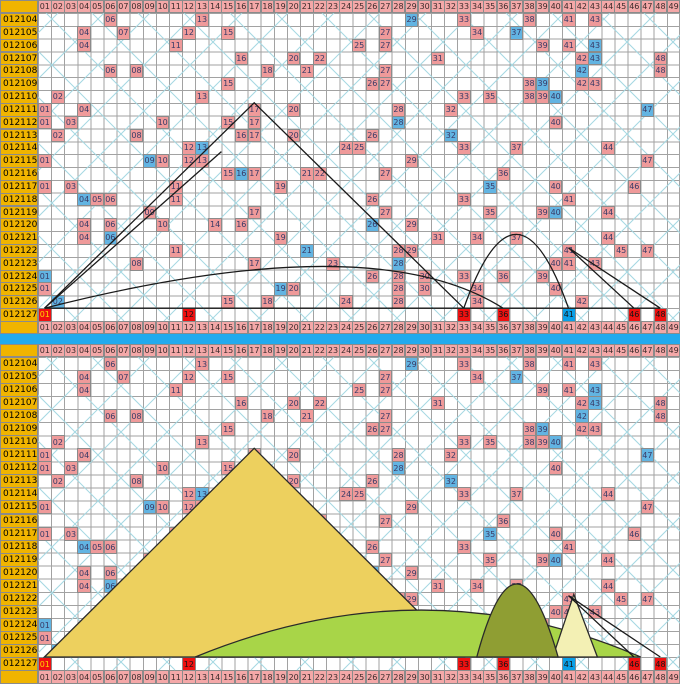 The width and height of the screenshot is (680, 685). What do you see at coordinates (542, 276) in the screenshot?
I see `ball-cell: 39` at bounding box center [542, 276].